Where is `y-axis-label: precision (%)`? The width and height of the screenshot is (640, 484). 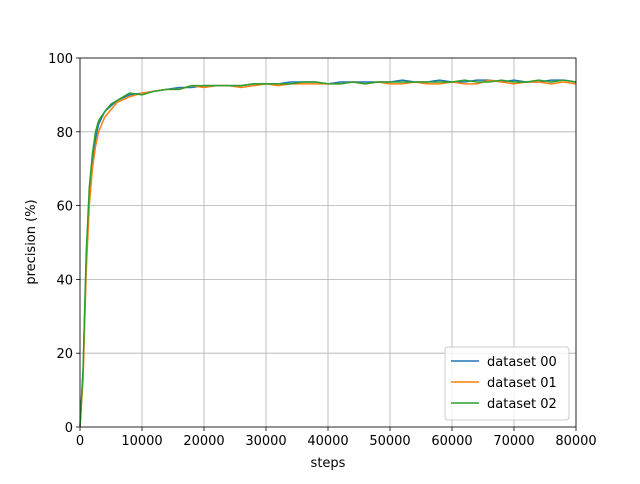 y-axis-label: precision (%) is located at coordinates (31, 241).